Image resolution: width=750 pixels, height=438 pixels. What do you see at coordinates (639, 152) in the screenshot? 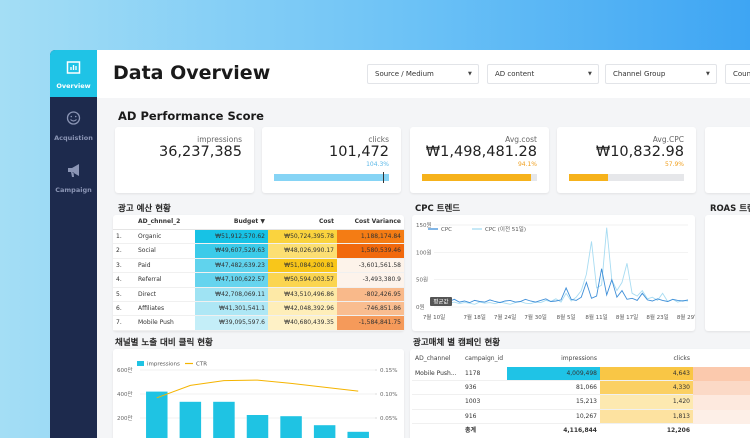
I see `scorecard-value: ₩10,832.98` at bounding box center [639, 152].